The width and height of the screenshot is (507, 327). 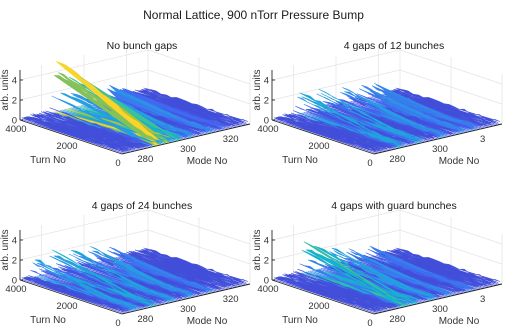 What do you see at coordinates (394, 46) in the screenshot?
I see `panel-title: 4 gaps of 12 bunches` at bounding box center [394, 46].